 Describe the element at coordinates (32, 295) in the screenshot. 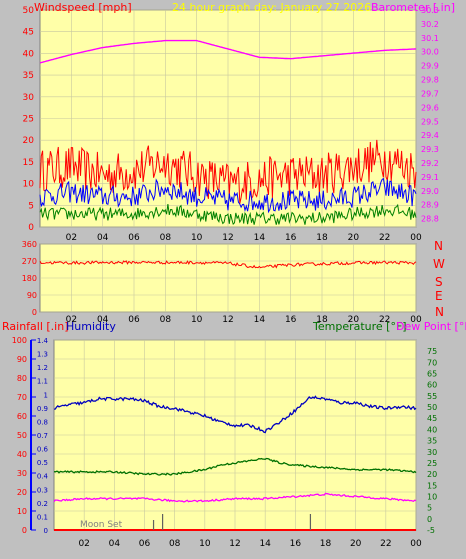

I see `direction-y-tick-label: 90` at that location.